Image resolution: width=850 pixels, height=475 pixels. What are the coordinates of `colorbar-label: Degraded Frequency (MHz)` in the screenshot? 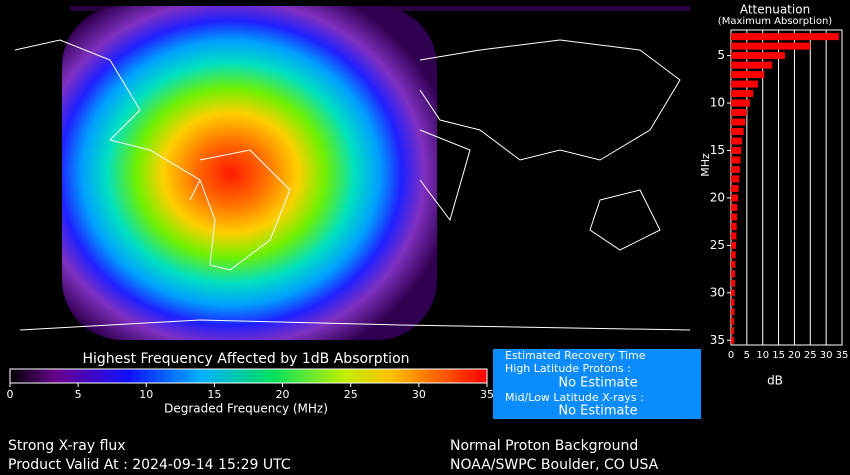 It's located at (246, 409).